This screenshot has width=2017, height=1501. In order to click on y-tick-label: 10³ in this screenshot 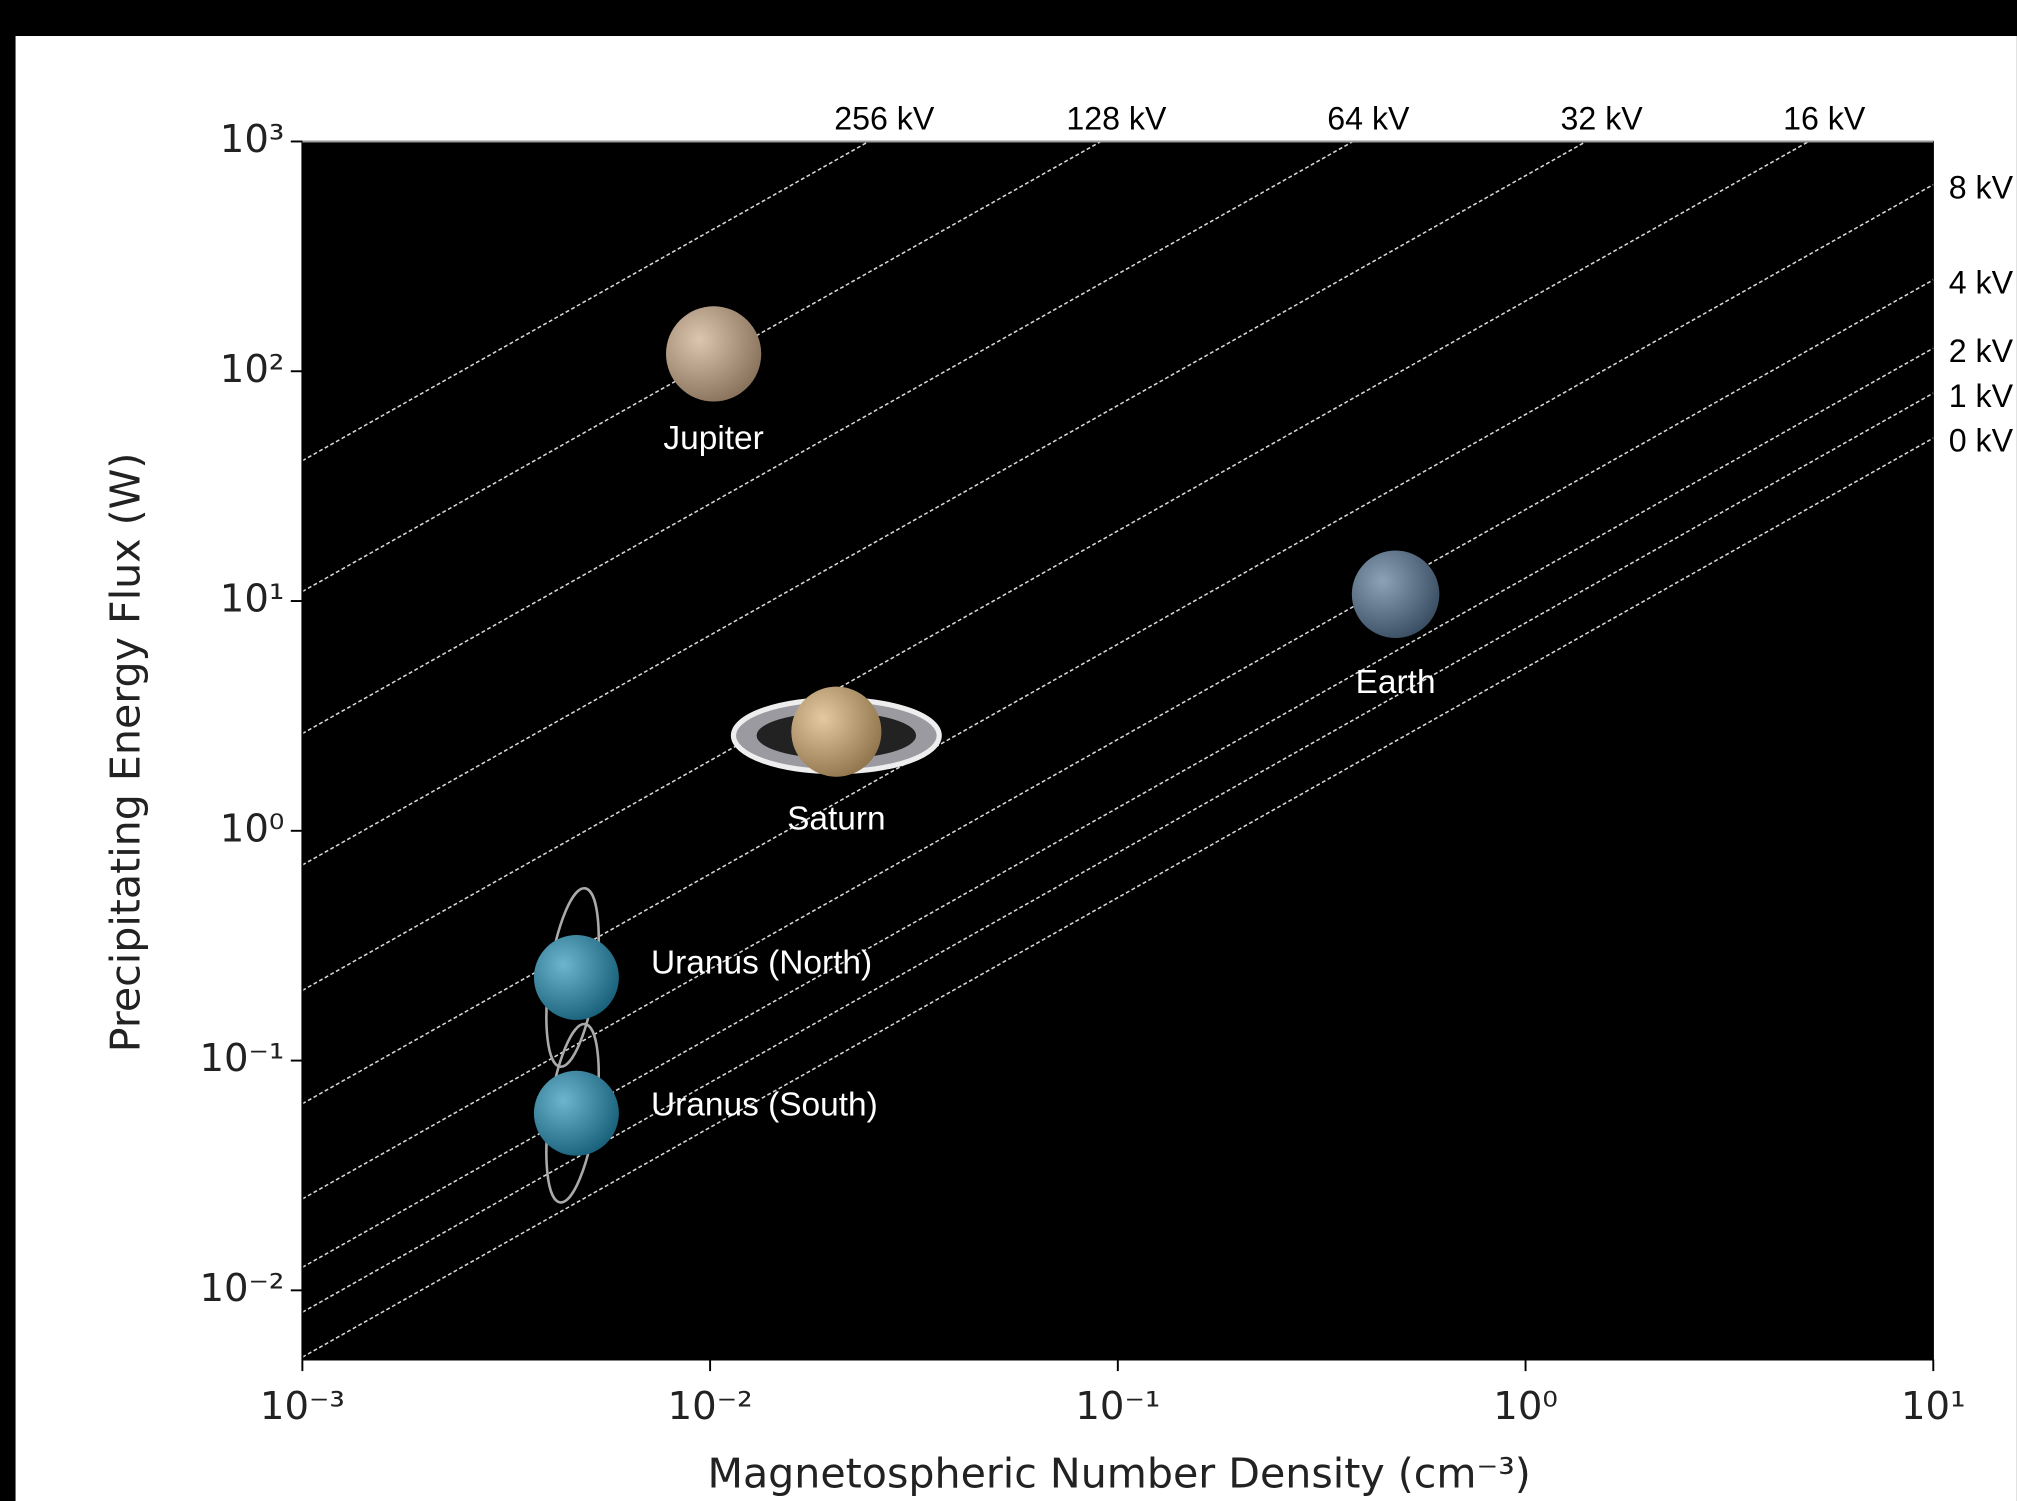, I will do `click(252, 139)`.